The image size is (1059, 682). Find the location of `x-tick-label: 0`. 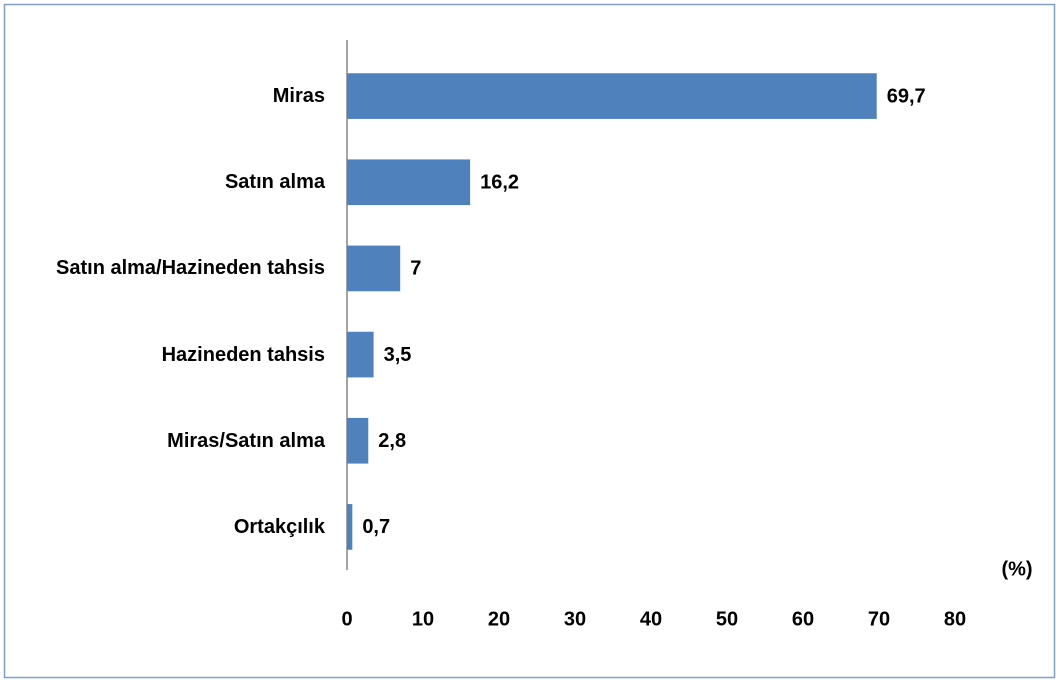

x-tick-label: 0 is located at coordinates (346, 619).